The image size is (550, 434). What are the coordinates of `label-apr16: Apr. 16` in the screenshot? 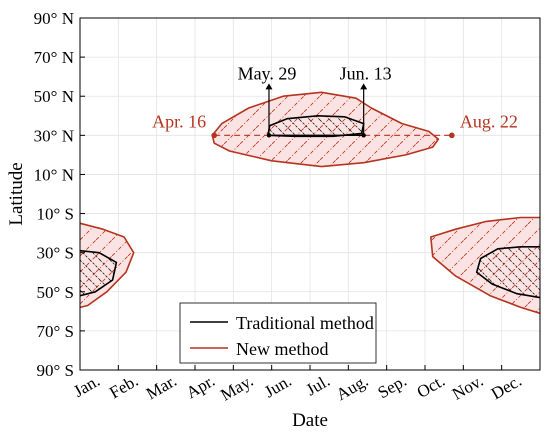 It's located at (179, 121).